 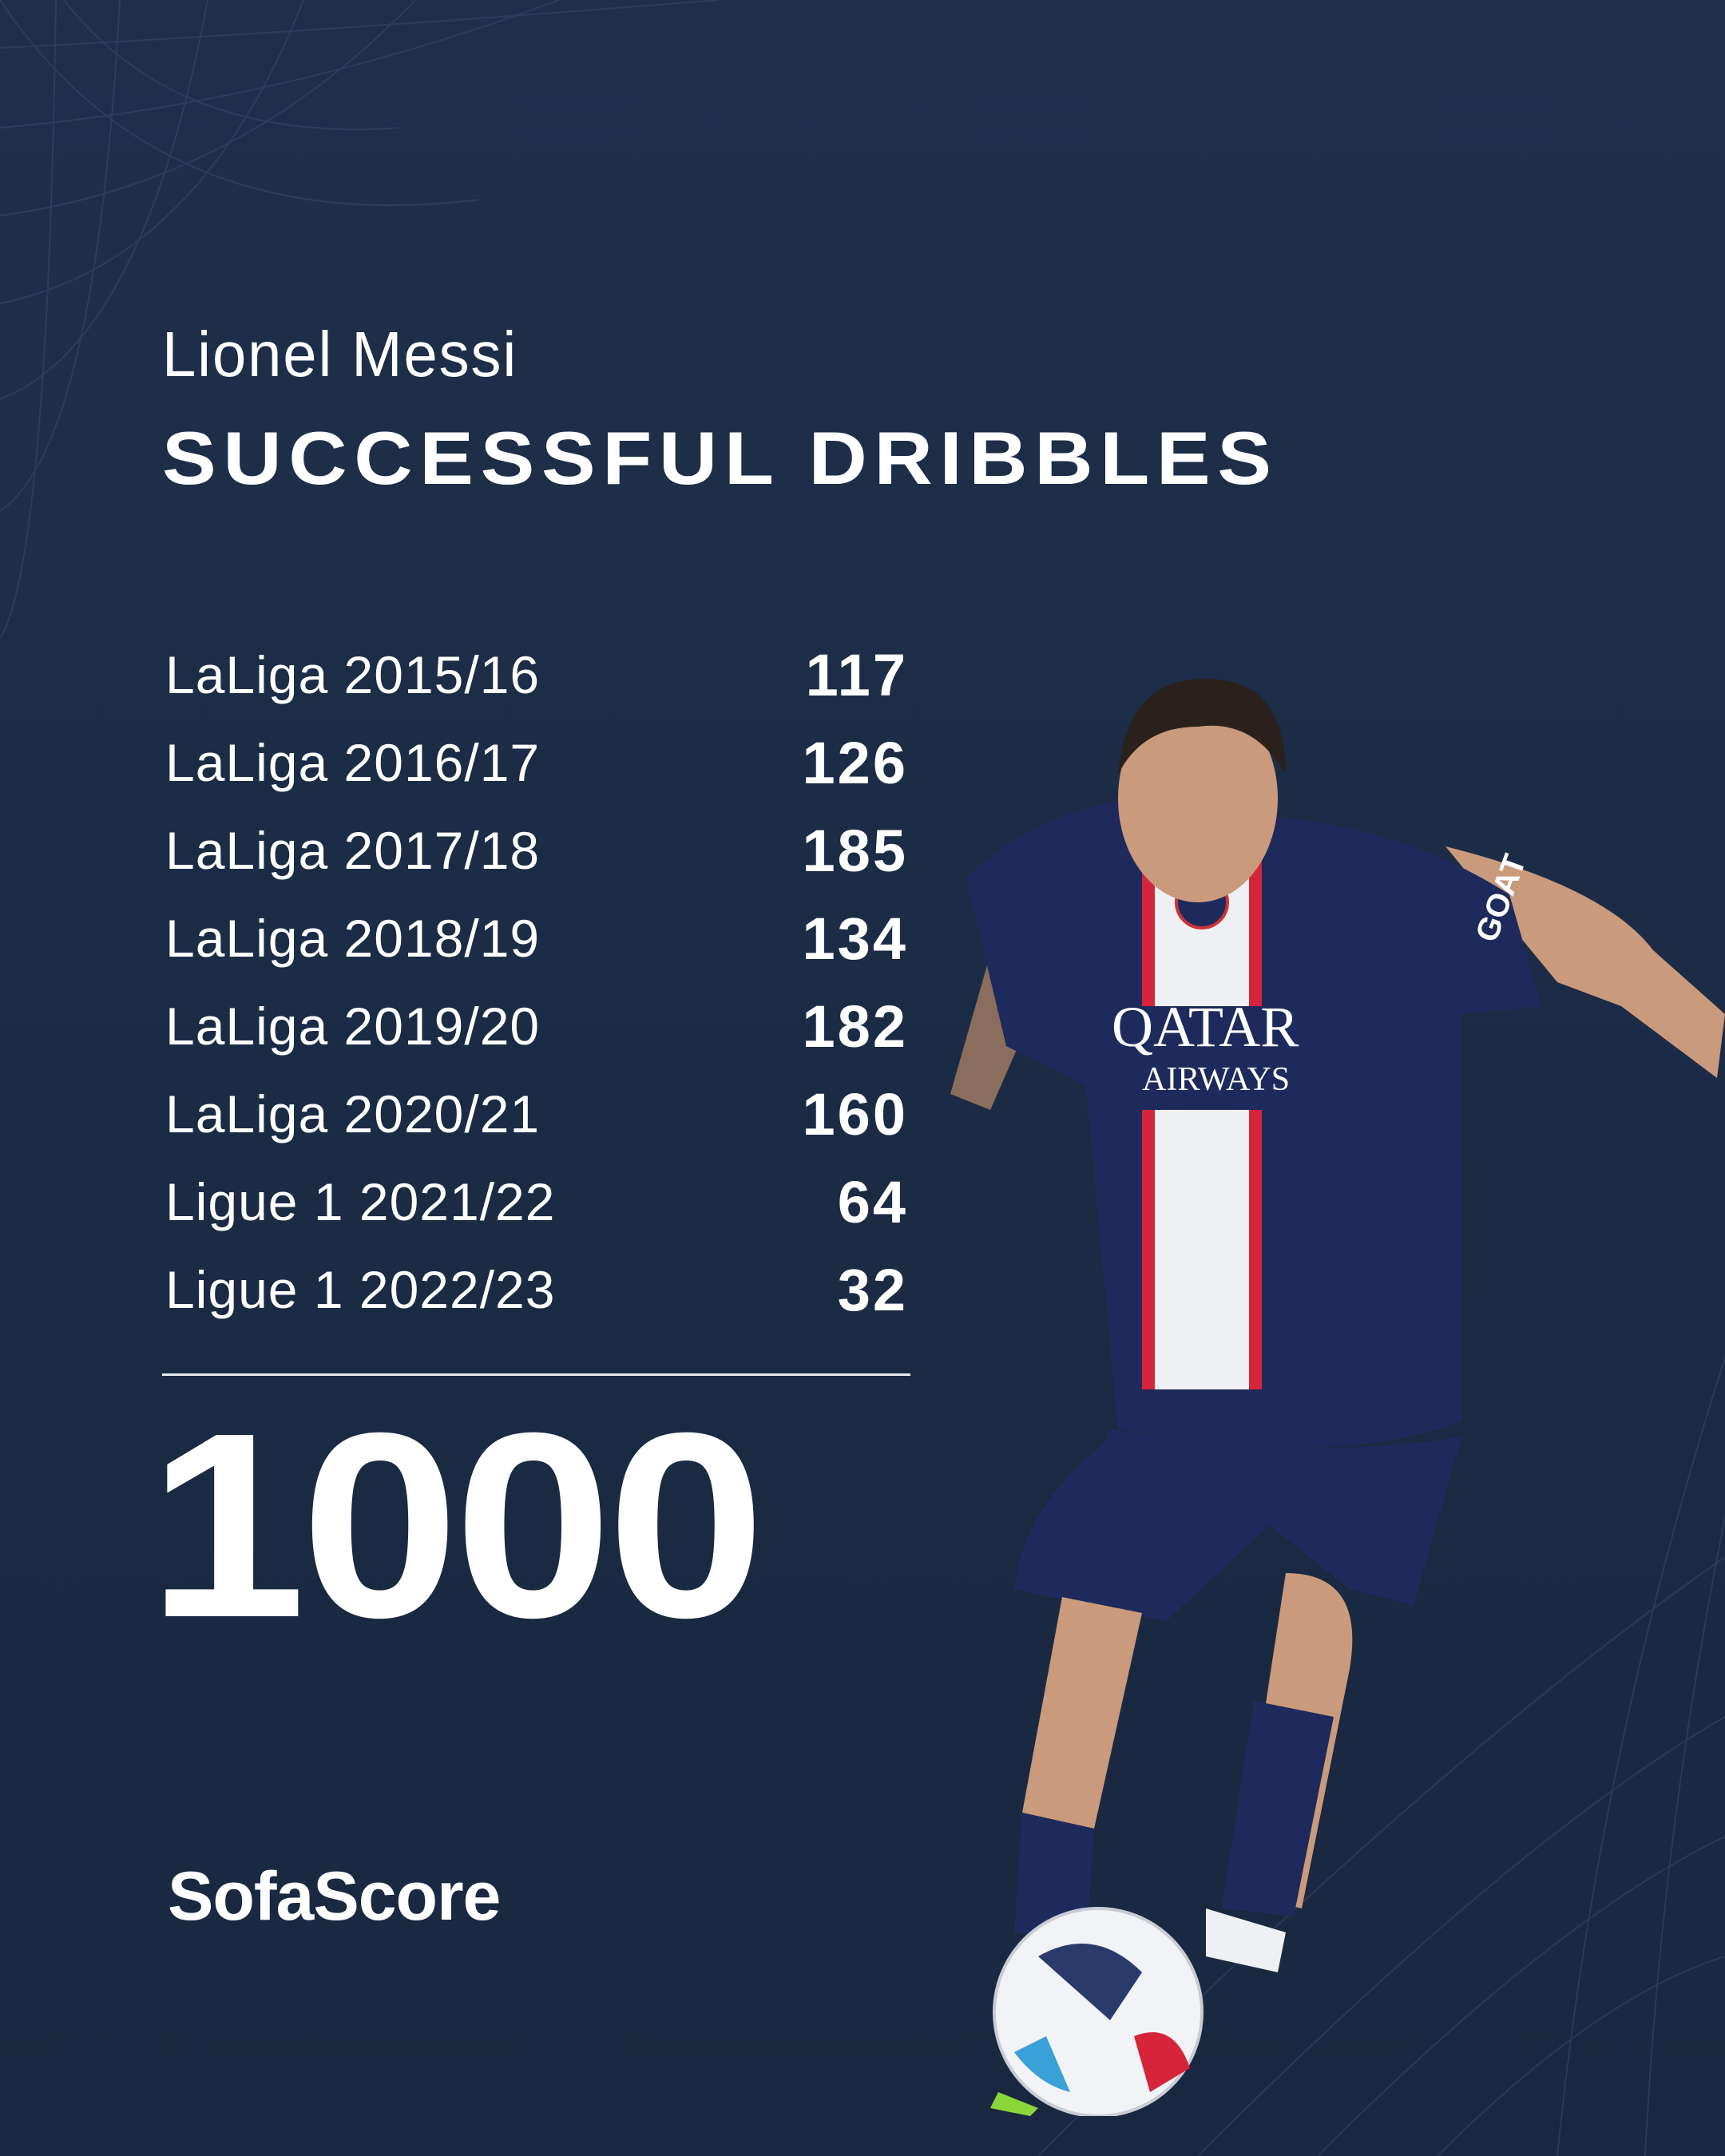 What do you see at coordinates (721, 458) in the screenshot?
I see `stat-title: SUCCESSFUL DRIBBLES` at bounding box center [721, 458].